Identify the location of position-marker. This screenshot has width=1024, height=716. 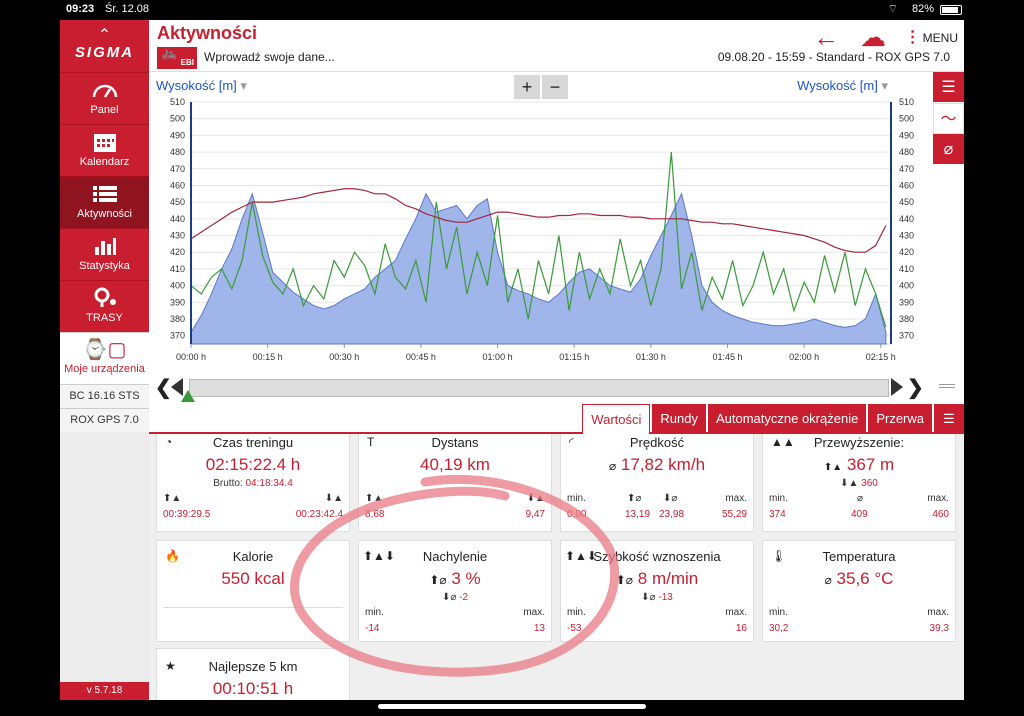
(188, 396).